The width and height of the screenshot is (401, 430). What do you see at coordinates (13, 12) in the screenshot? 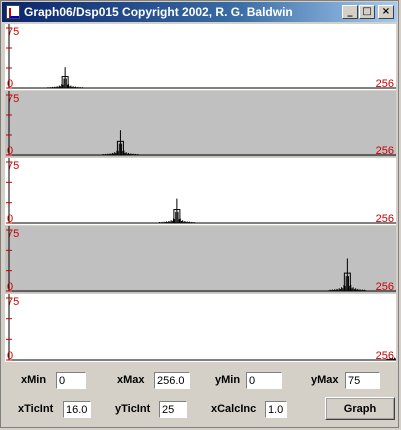
I see `java-app-icon` at bounding box center [13, 12].